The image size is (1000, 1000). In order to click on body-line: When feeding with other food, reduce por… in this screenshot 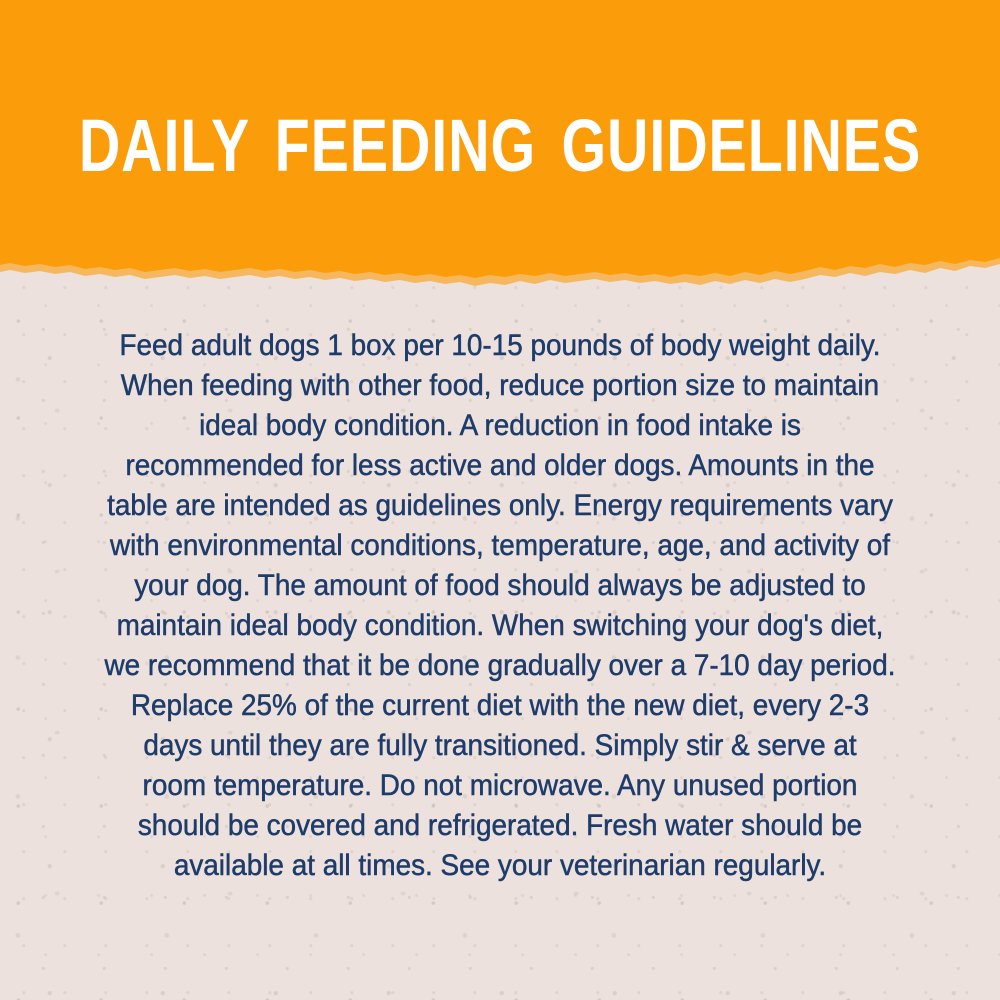, I will do `click(500, 386)`.